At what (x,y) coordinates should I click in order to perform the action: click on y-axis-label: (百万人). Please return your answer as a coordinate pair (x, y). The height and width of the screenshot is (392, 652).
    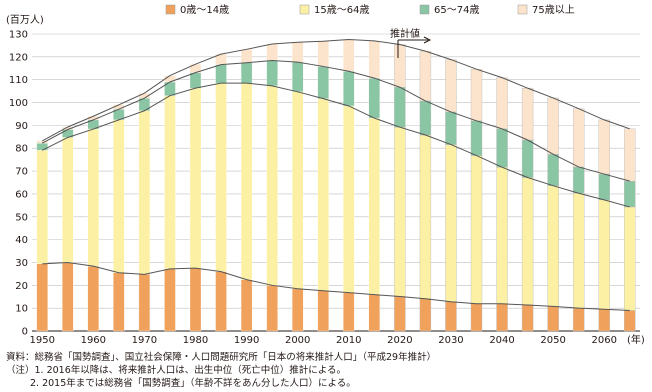
    Looking at the image, I should click on (25, 20).